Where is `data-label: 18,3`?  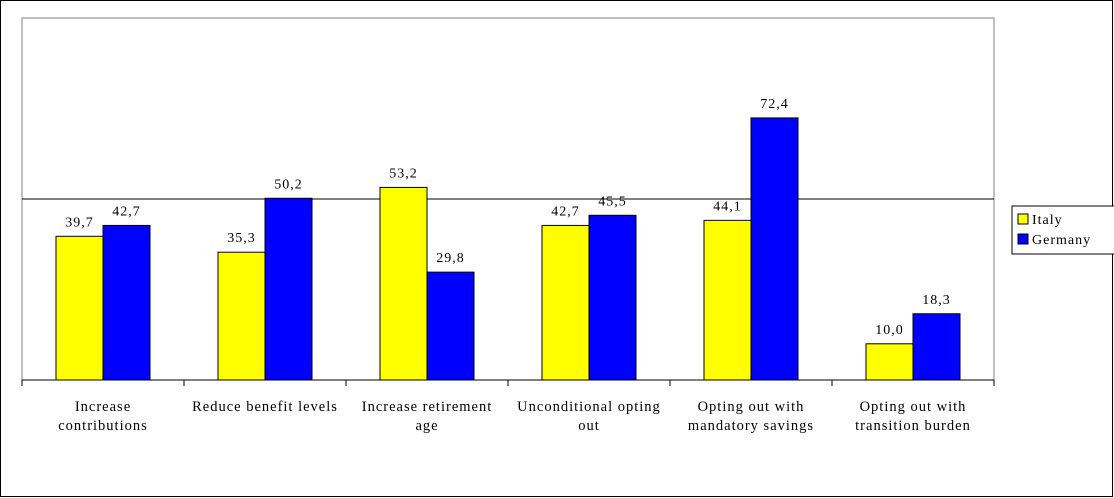 data-label: 18,3 is located at coordinates (936, 300).